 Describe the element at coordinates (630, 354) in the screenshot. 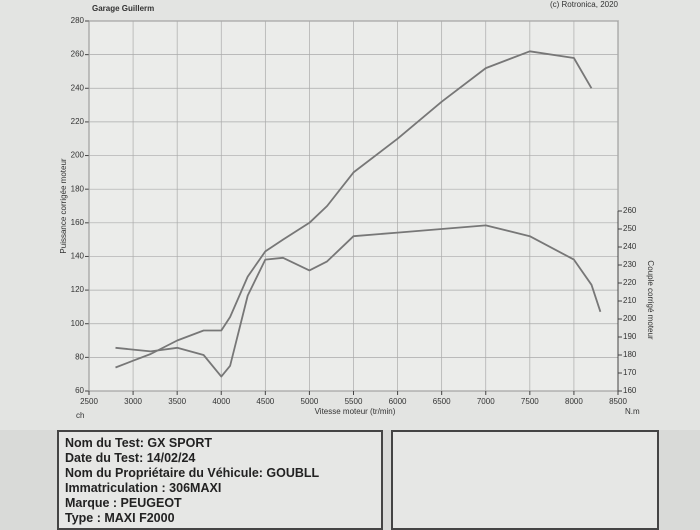

I see `y2-tick-label: 180` at that location.